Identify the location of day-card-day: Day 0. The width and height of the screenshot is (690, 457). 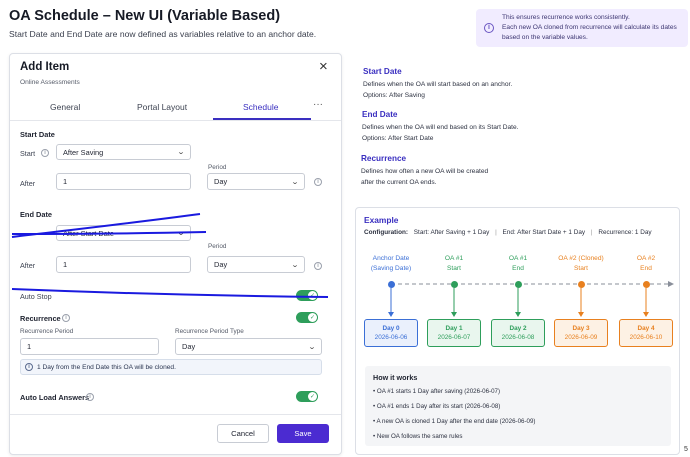
(391, 328).